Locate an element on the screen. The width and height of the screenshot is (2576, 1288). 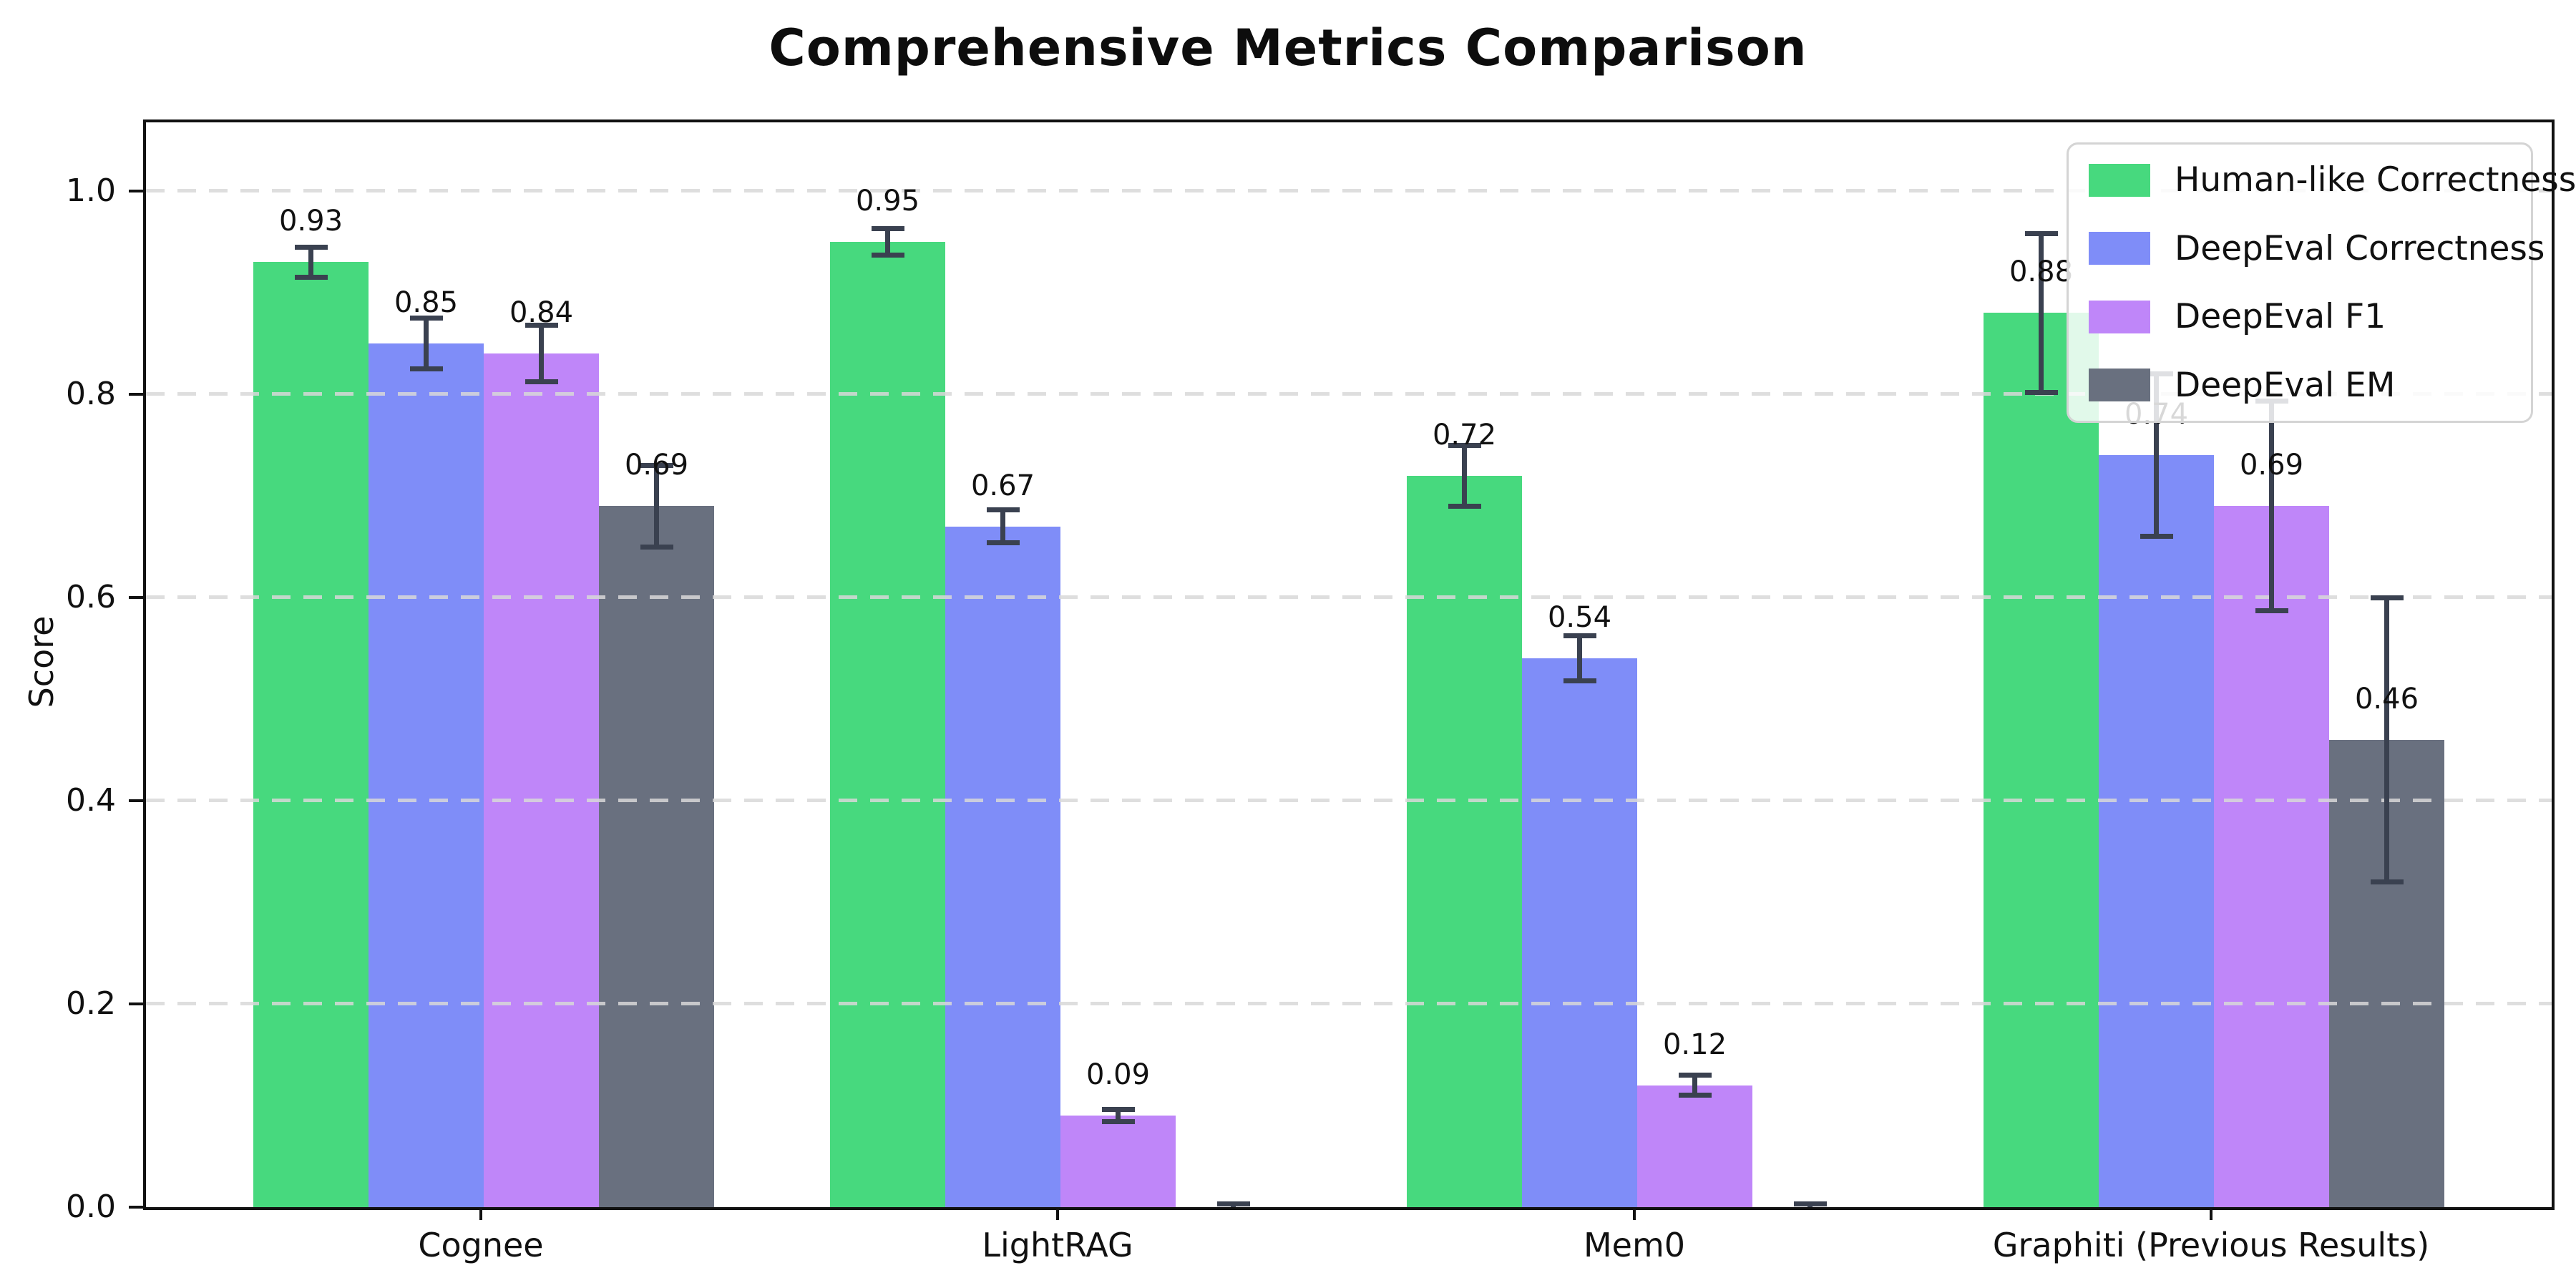
y-tick-label: 0.8 is located at coordinates (91, 393).